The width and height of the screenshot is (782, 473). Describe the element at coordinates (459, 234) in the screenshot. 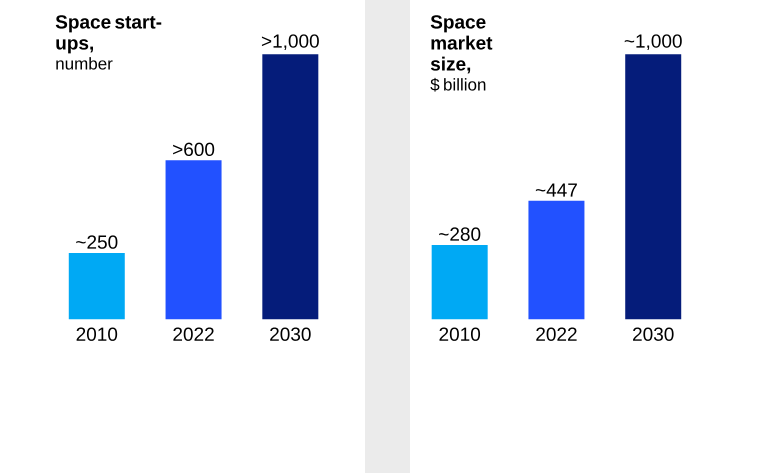

I see `data-label: ~280` at that location.